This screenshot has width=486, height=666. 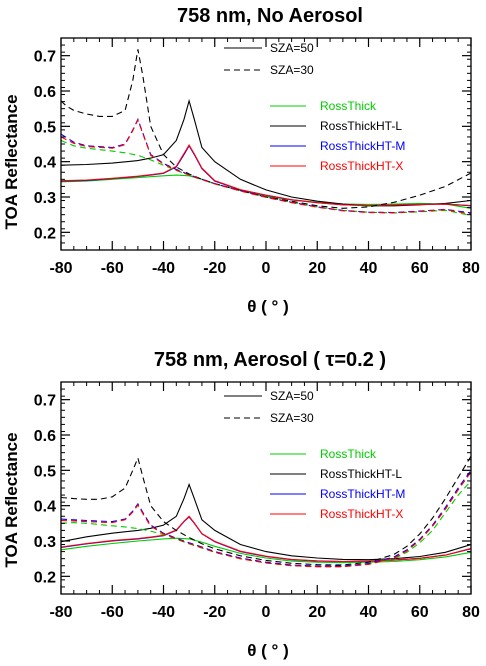 I want to click on series-line-rossthickht-m-sza30, so click(x=266, y=165).